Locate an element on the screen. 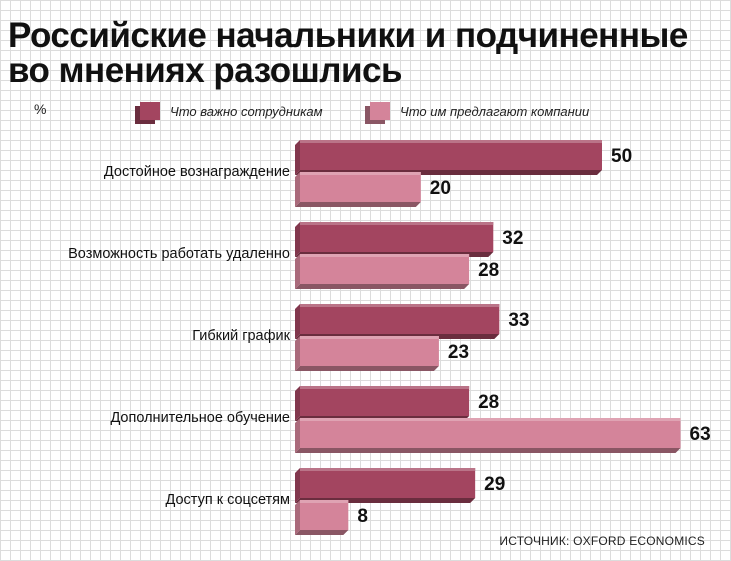  unit-label: % is located at coordinates (40, 109).